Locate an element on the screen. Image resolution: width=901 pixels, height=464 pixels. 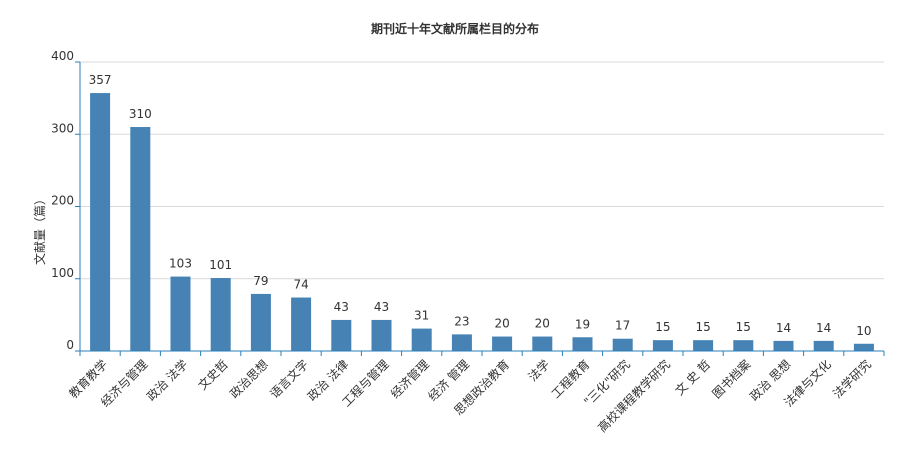
chart-title: 期刊近十年文献所属栏目的分布 is located at coordinates (455, 28).